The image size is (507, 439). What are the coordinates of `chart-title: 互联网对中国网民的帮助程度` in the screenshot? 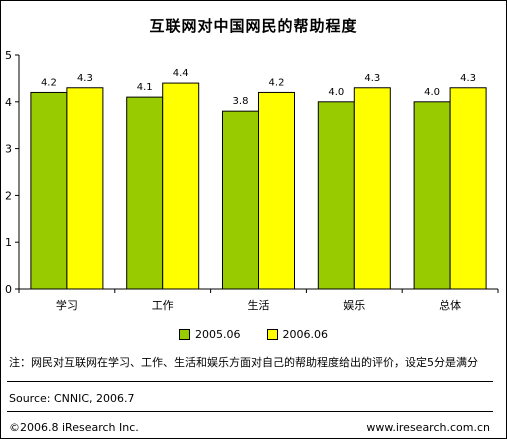 It's located at (253, 26).